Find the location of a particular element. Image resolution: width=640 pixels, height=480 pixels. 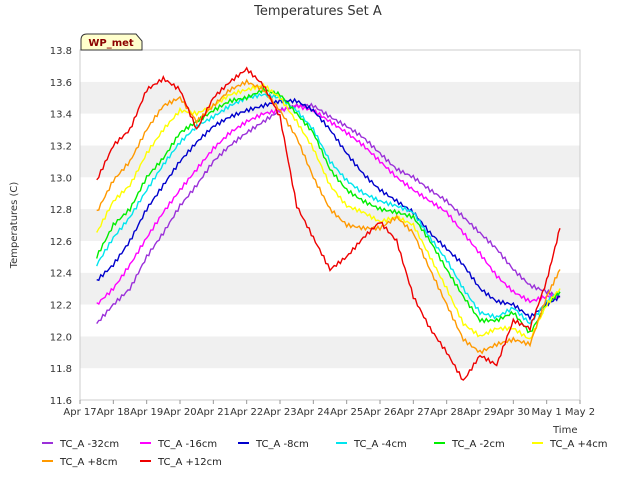

x-tick-label: Apr 25 is located at coordinates (346, 412).